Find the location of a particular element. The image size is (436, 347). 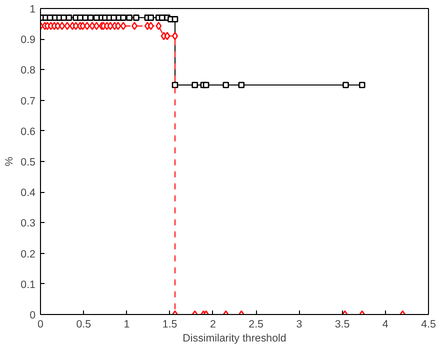

x-tick-label: 4 is located at coordinates (385, 324).